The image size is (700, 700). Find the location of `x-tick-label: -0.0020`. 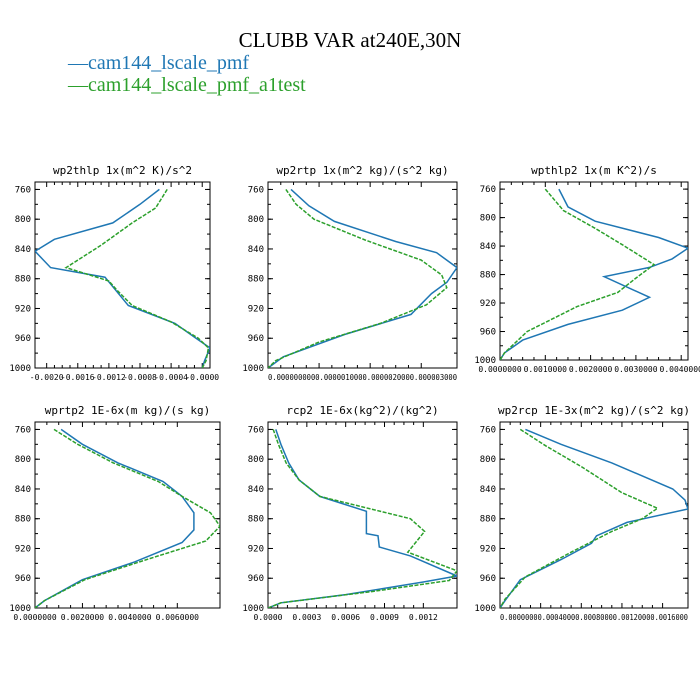

x-tick-label: -0.0020 is located at coordinates (47, 377).